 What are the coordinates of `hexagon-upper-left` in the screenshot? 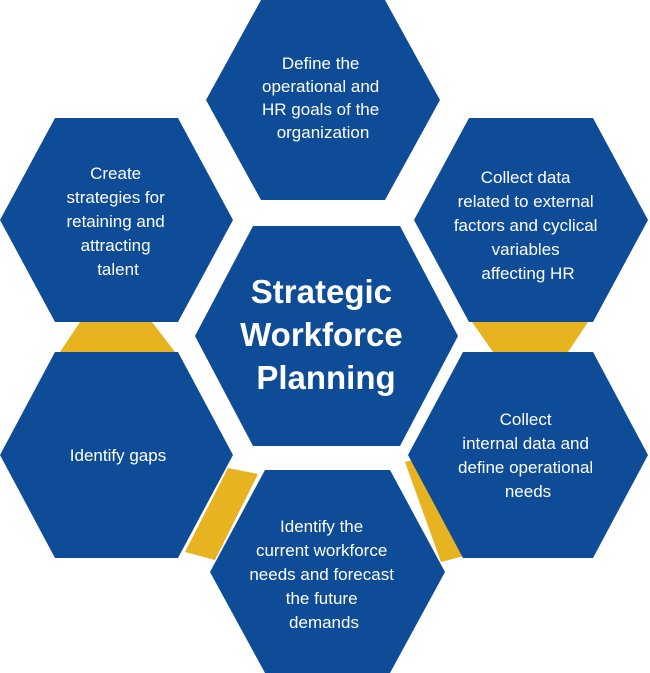 It's located at (116, 220).